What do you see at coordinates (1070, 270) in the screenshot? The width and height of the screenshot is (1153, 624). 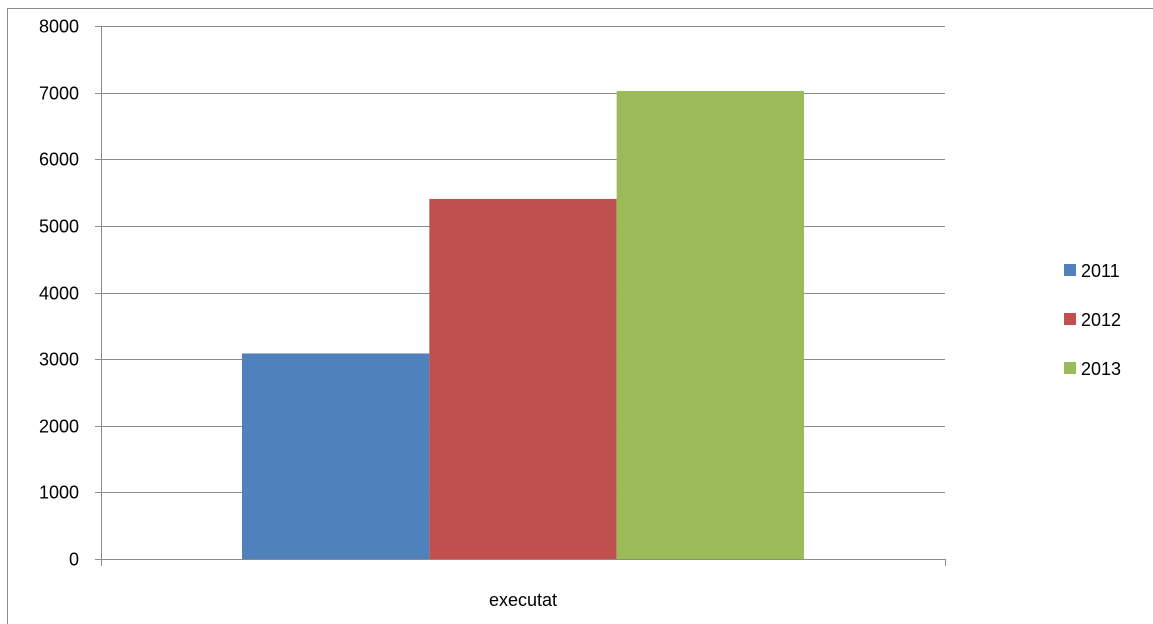 I see `legend-swatch-2011` at bounding box center [1070, 270].